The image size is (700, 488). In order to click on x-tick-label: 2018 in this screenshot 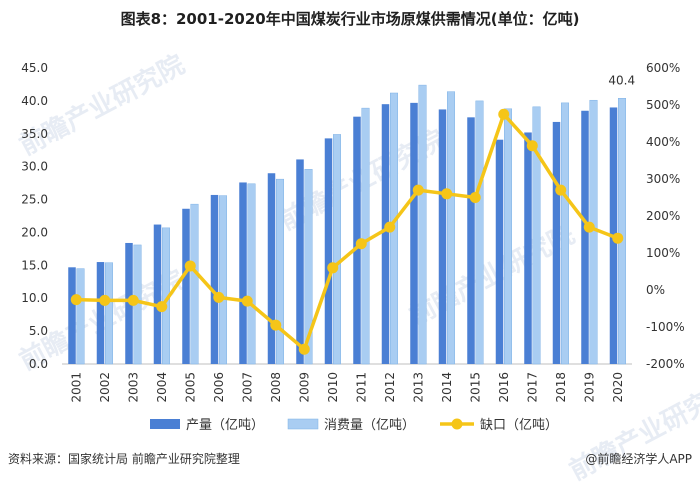, I will do `click(561, 387)`.